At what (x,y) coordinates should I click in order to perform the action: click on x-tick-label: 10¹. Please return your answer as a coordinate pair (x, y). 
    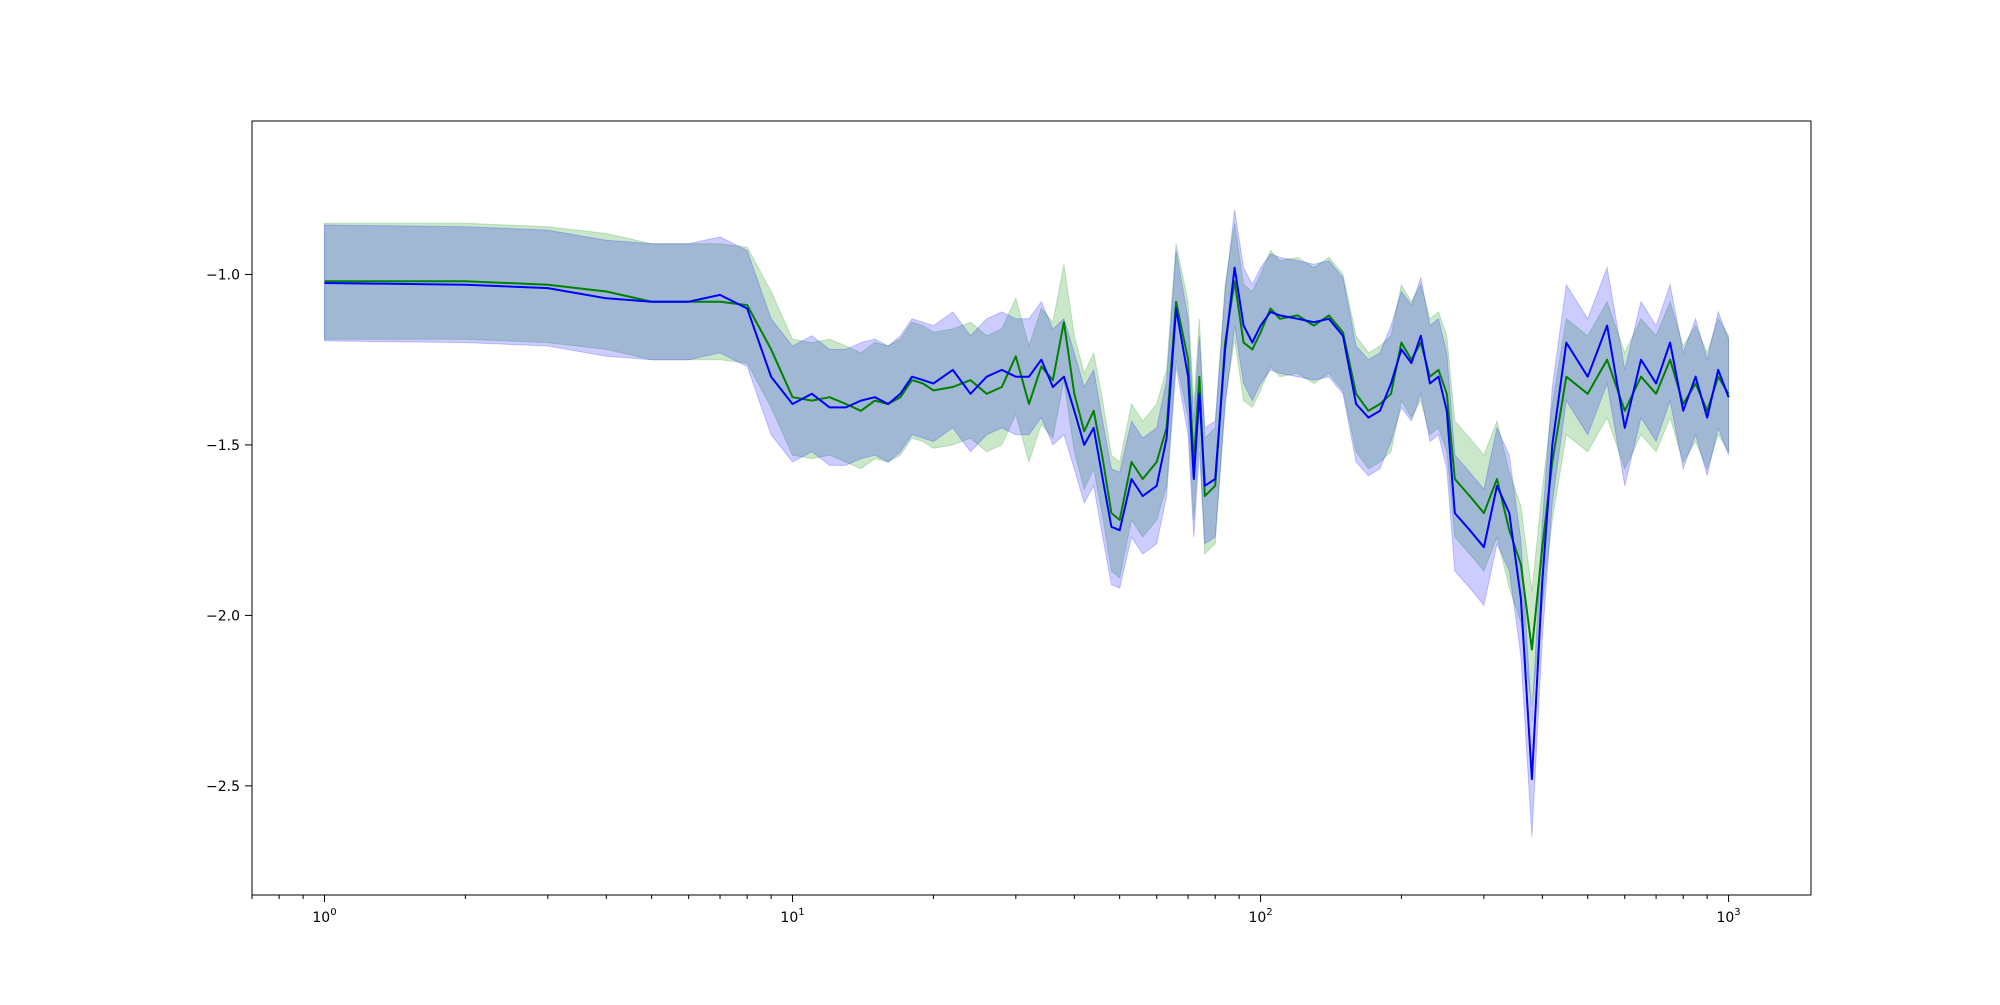
    Looking at the image, I should click on (792, 916).